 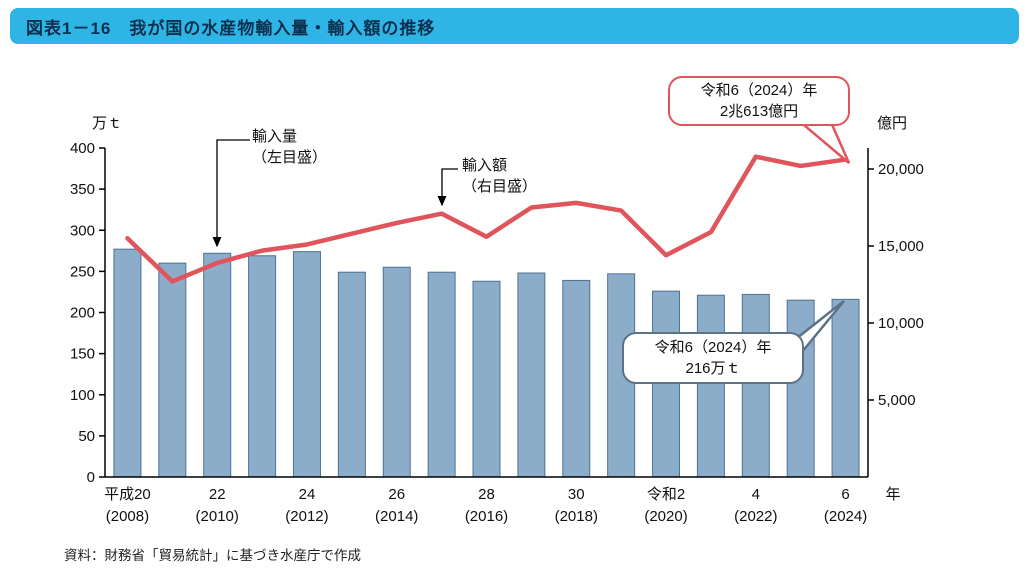 What do you see at coordinates (756, 494) in the screenshot?
I see `x-axis-tick-era-label: 4` at bounding box center [756, 494].